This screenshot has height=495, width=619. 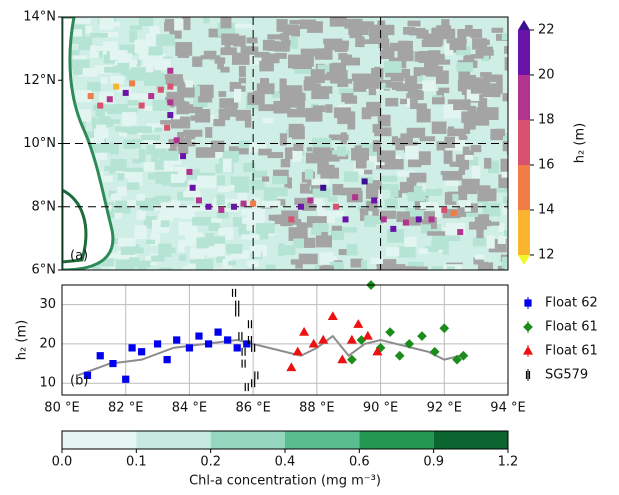 I want to click on x-tick-label: 86 °E, so click(x=252, y=408).